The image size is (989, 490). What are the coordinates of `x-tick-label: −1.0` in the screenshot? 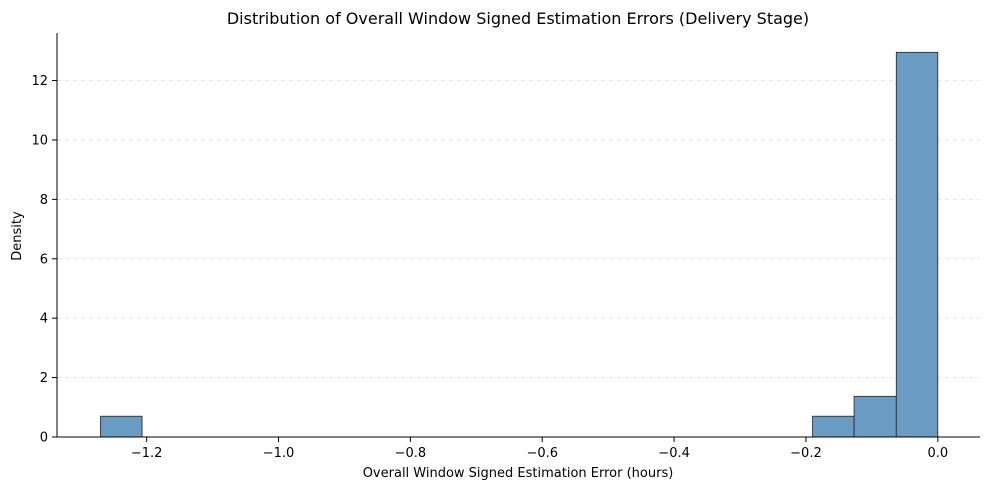 It's located at (279, 453).